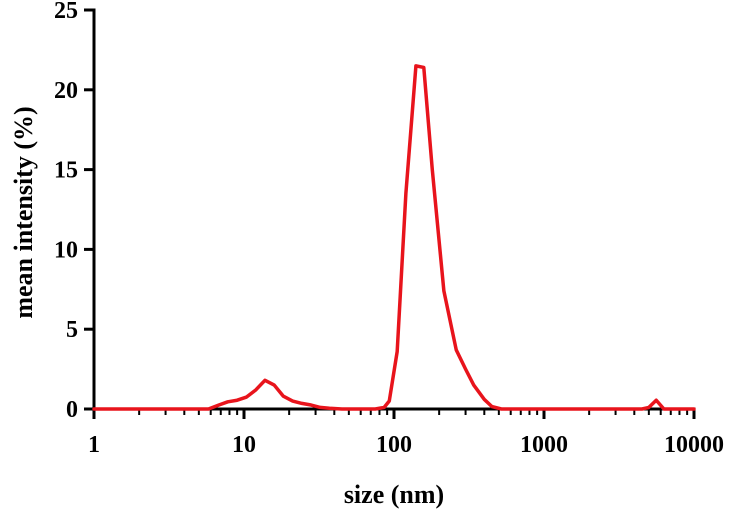  What do you see at coordinates (72, 410) in the screenshot?
I see `y-tick-label: 0` at bounding box center [72, 410].